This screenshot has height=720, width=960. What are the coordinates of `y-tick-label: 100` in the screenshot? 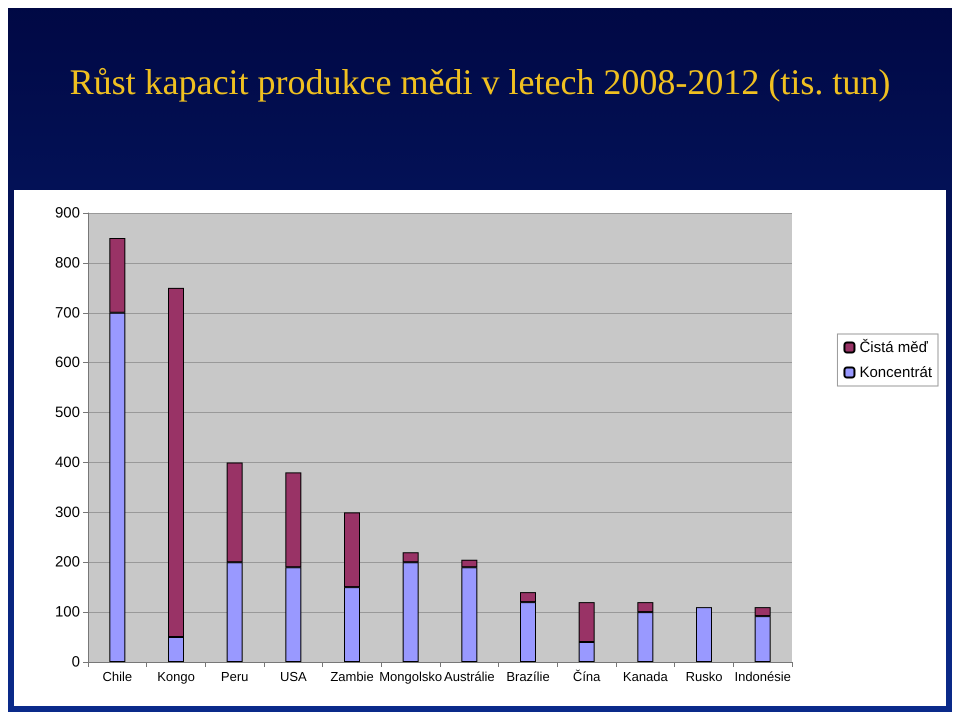 It's located at (67, 612).